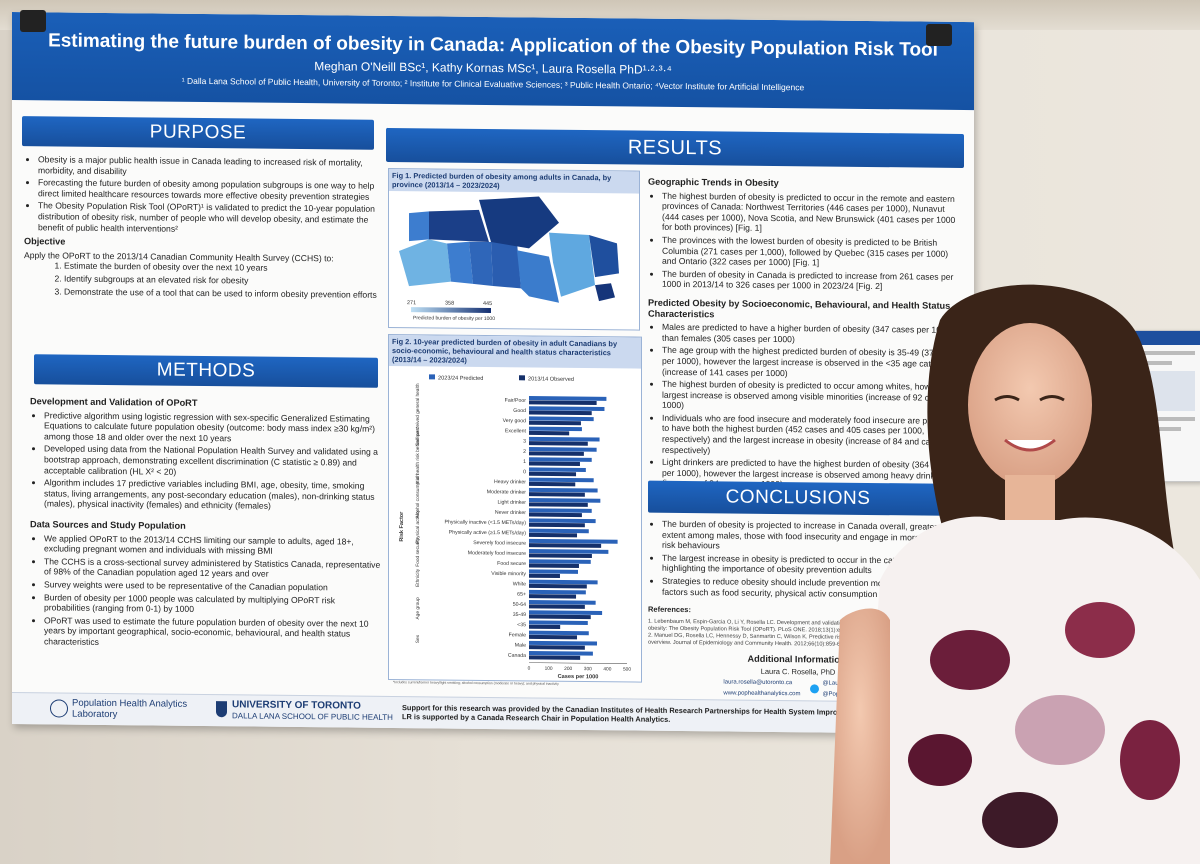 The height and width of the screenshot is (864, 1200). I want to click on x-tick-label: 100, so click(549, 669).